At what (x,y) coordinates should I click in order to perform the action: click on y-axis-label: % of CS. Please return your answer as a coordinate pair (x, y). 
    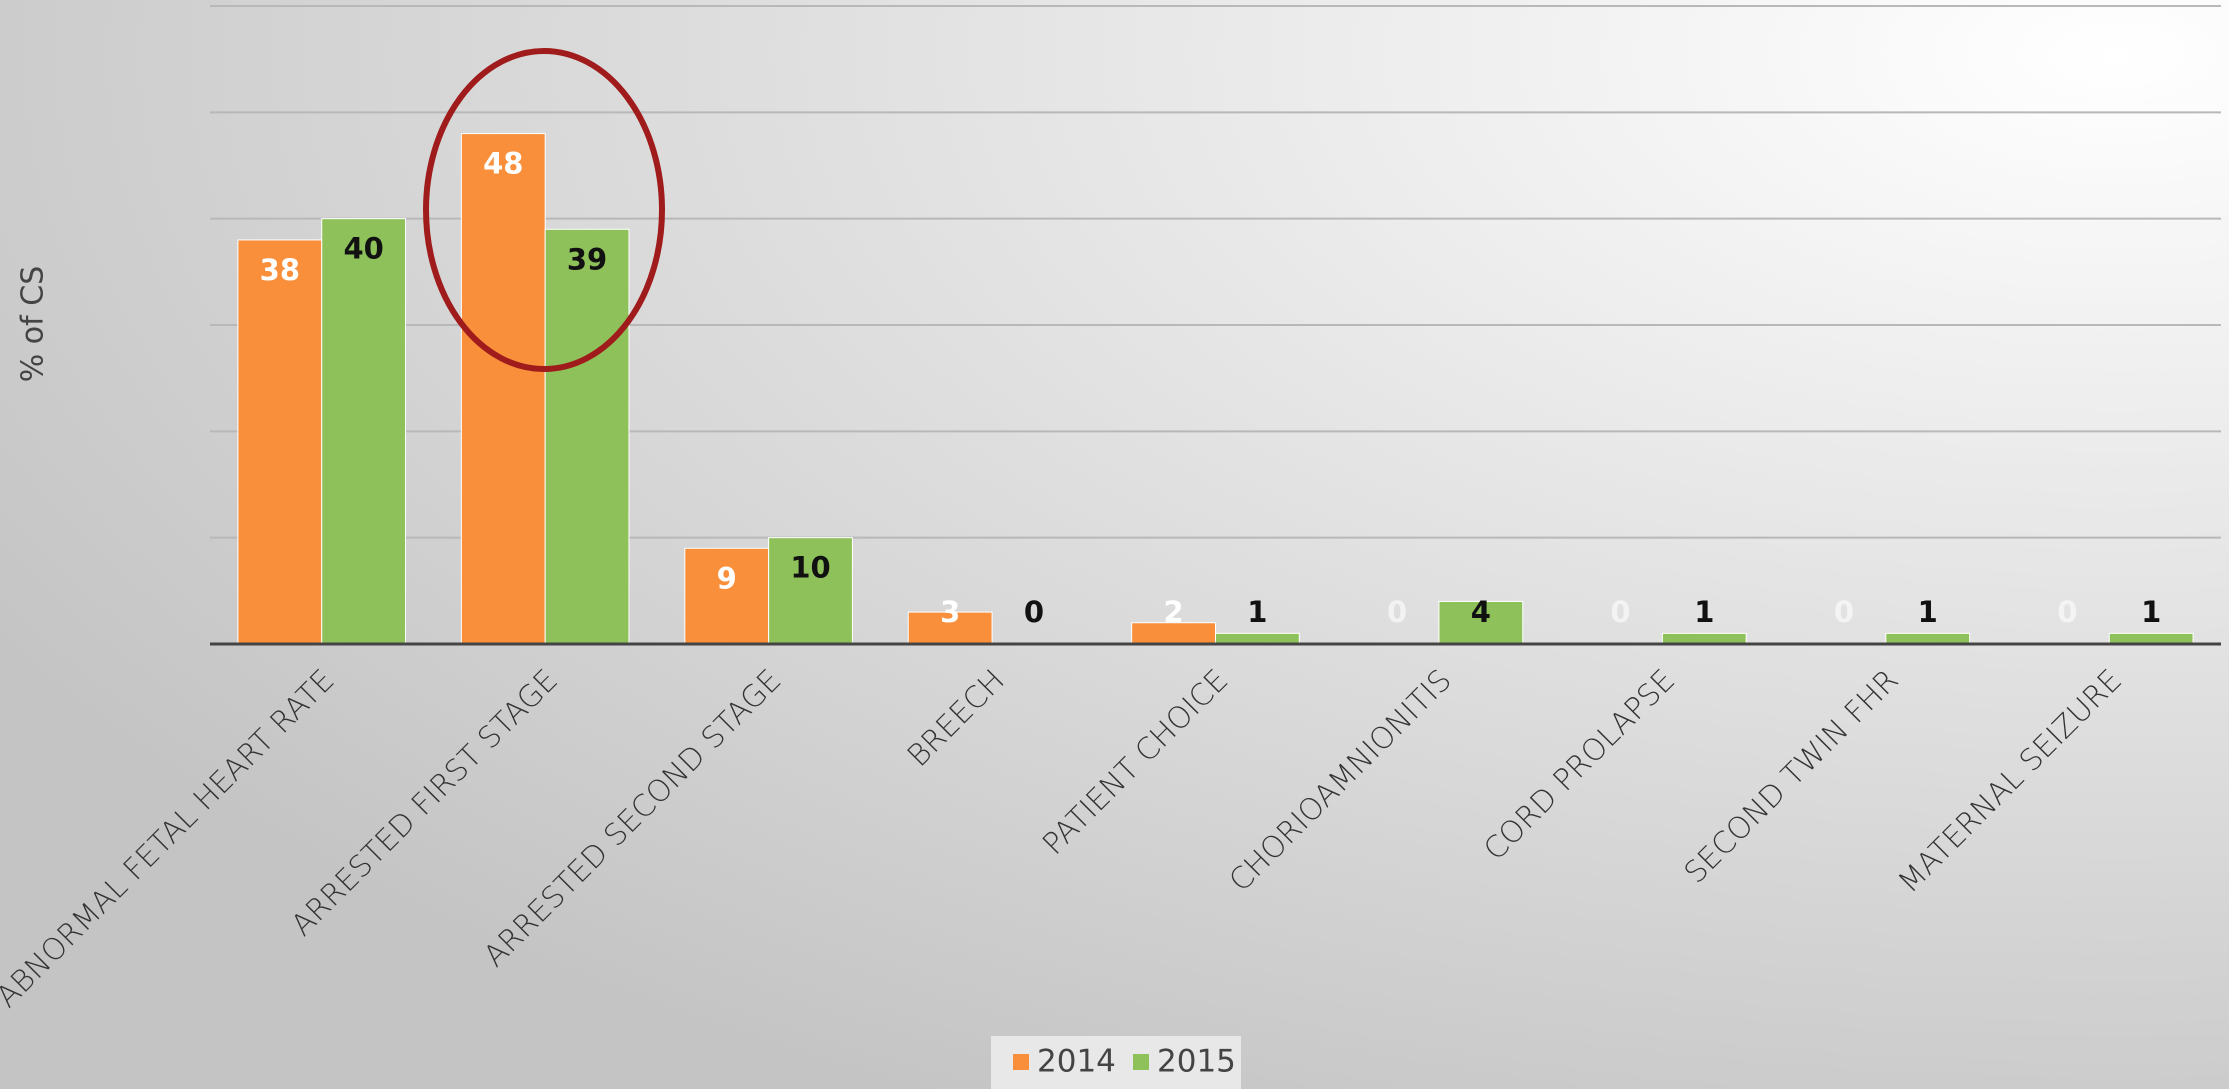
    Looking at the image, I should click on (33, 324).